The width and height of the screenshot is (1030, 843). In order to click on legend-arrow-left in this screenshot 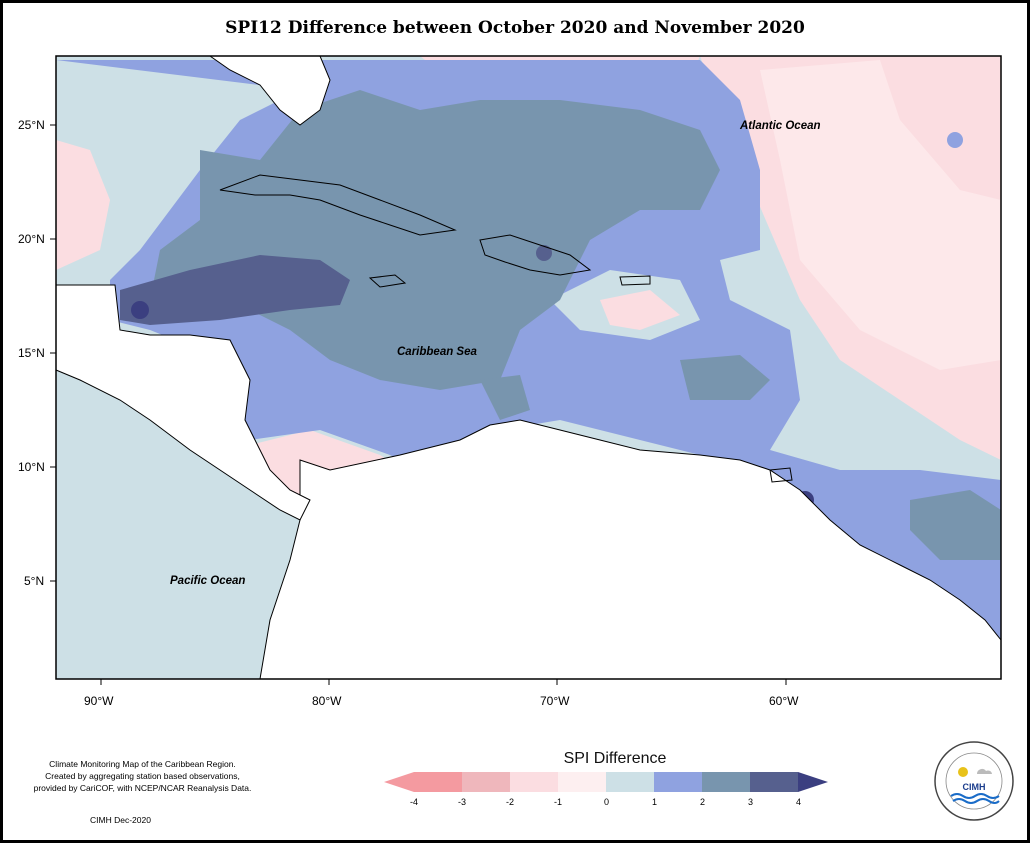, I will do `click(399, 782)`.